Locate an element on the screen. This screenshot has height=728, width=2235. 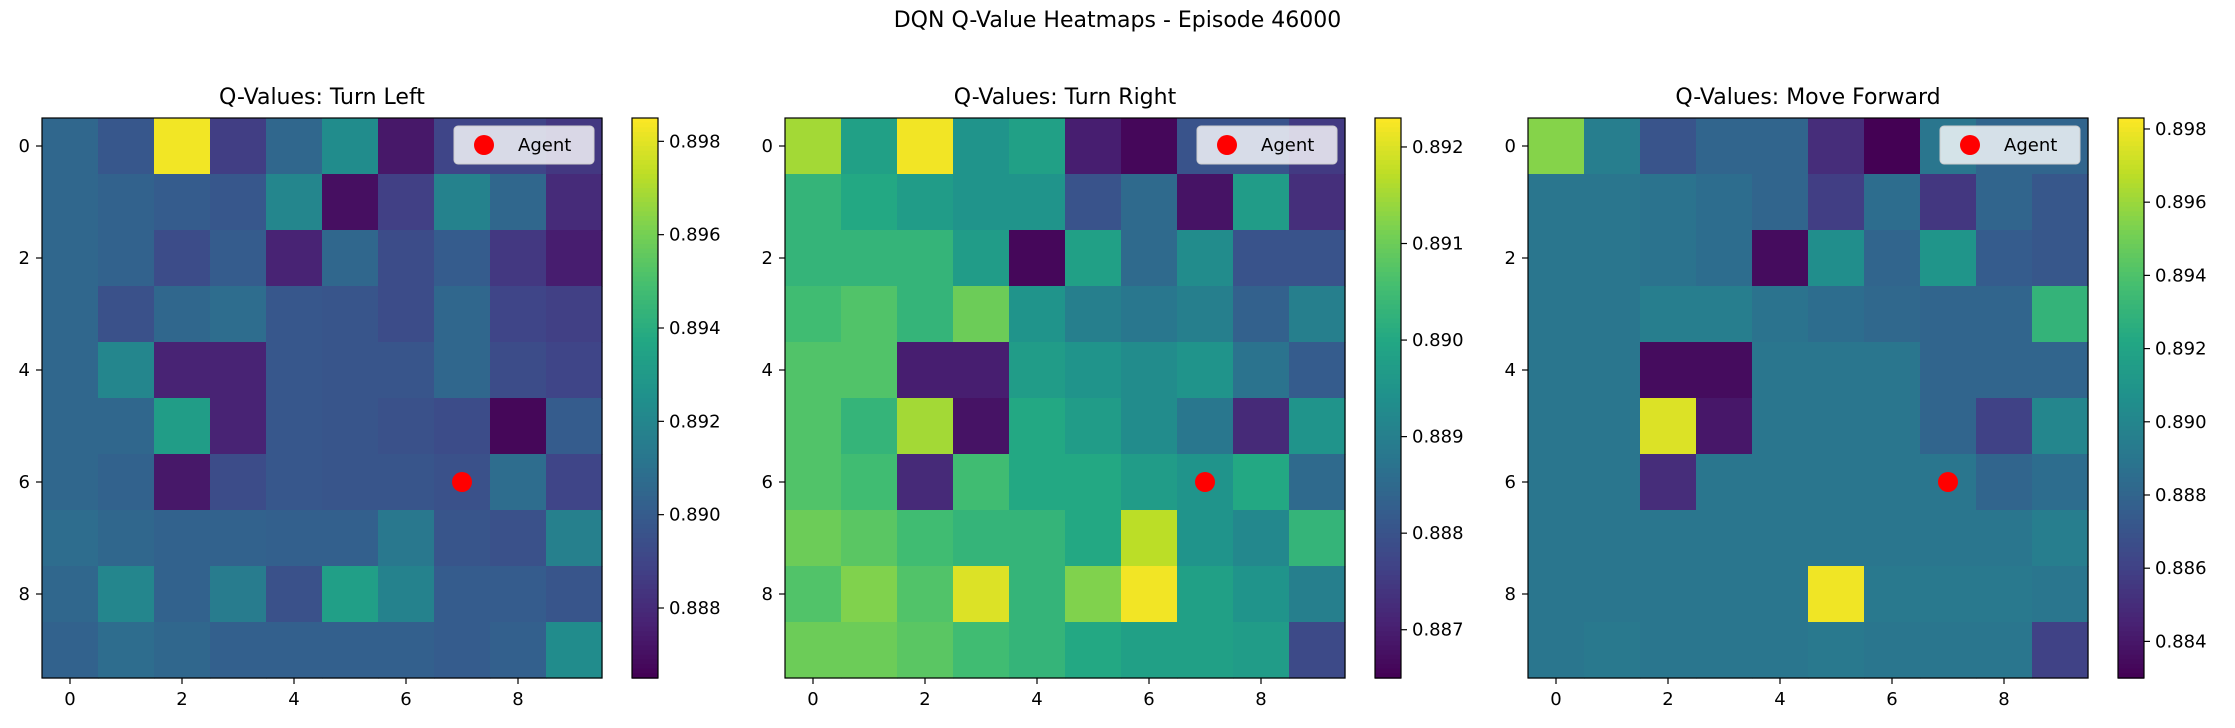
heatmap-cell-r7-c8 is located at coordinates (1261, 538).